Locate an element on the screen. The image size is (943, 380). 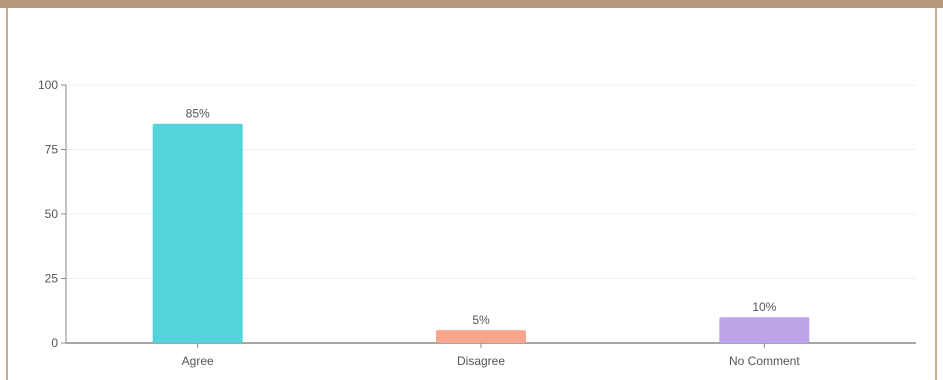
data-label: 5% is located at coordinates (481, 320).